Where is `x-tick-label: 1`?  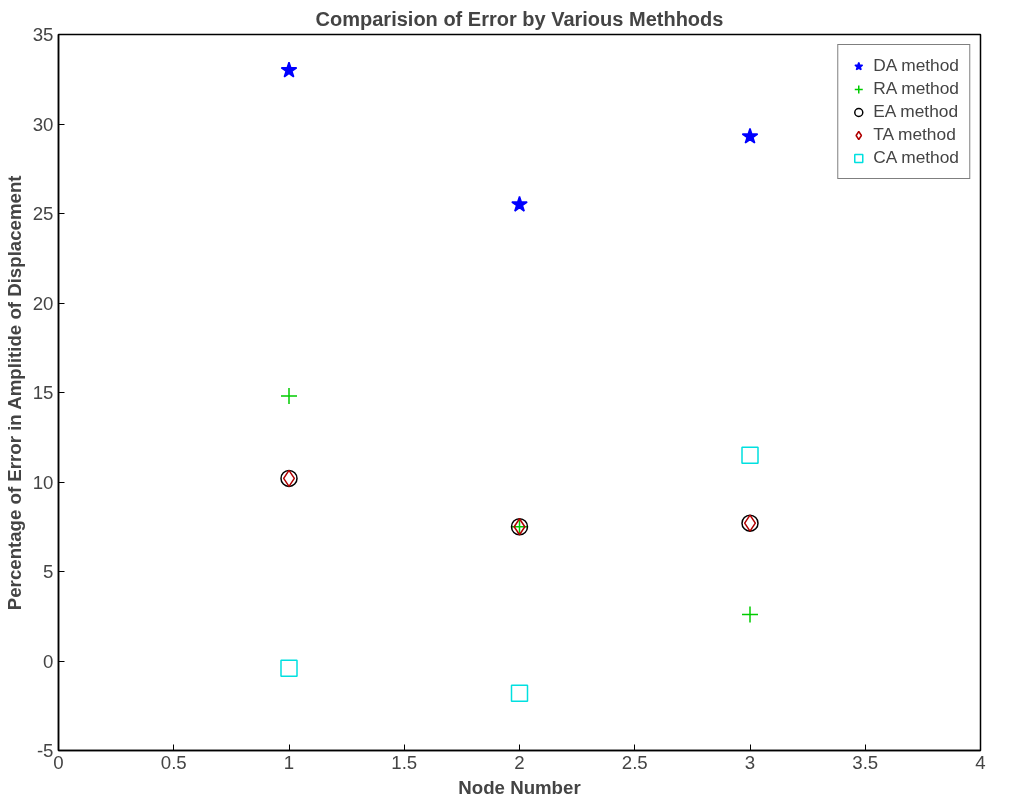 x-tick-label: 1 is located at coordinates (289, 762).